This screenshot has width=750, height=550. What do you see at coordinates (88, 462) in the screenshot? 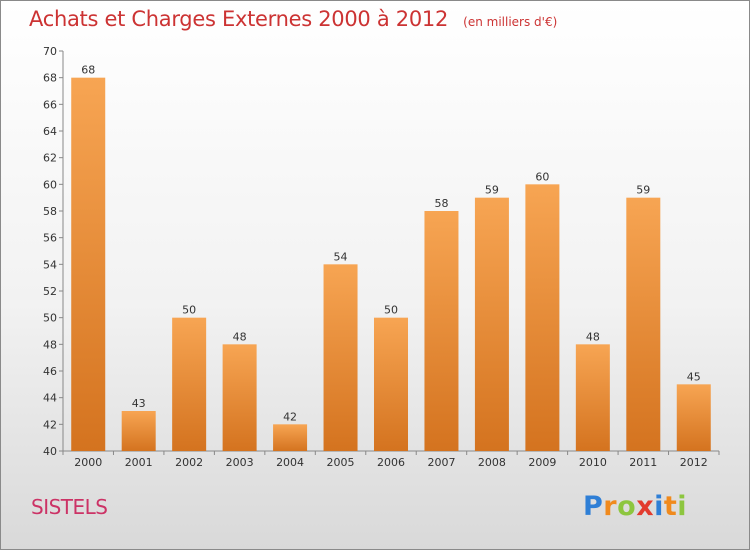
I see `x-tick-label: 2000` at bounding box center [88, 462].